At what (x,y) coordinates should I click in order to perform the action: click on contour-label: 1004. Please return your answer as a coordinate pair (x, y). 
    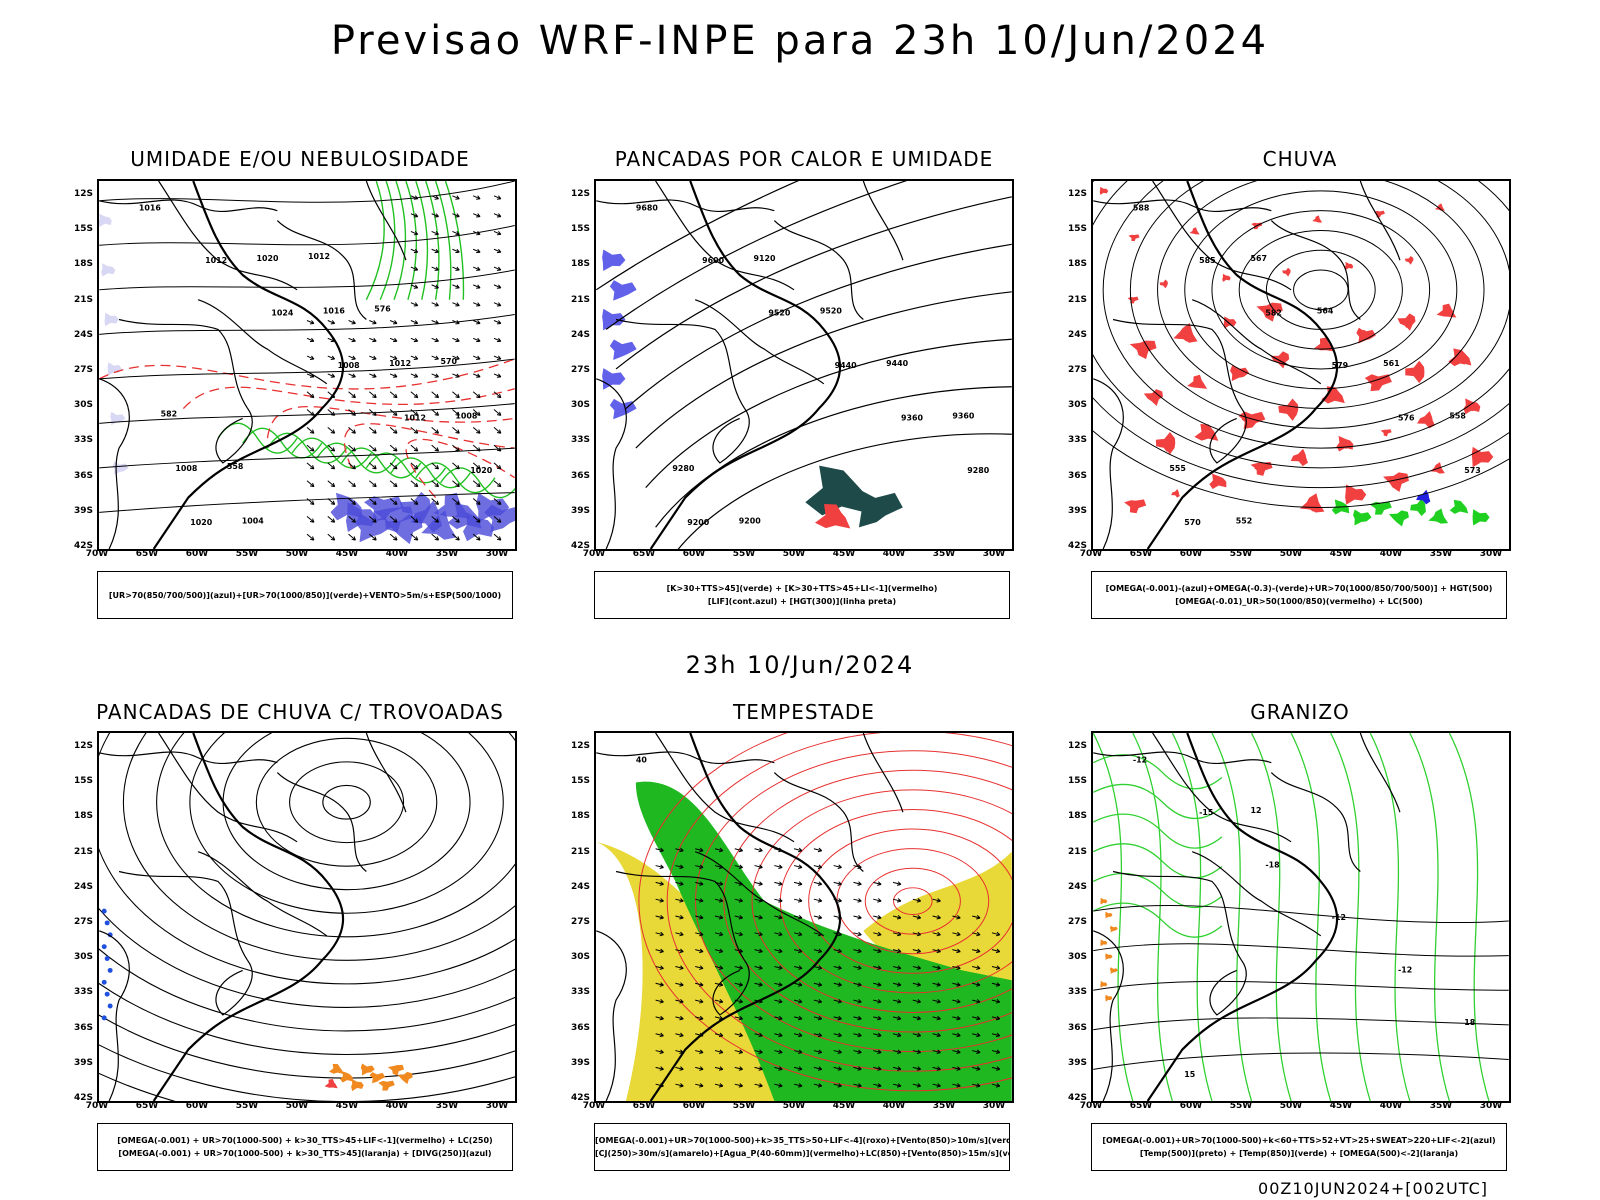
    Looking at the image, I should click on (253, 520).